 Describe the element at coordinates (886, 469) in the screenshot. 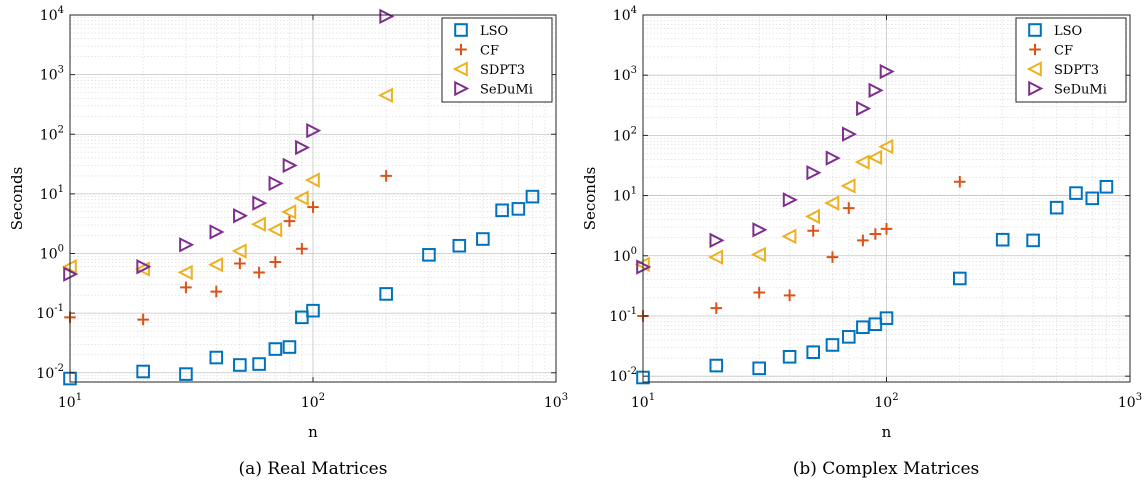

I see `panel-caption: (b) Complex Matrices` at that location.